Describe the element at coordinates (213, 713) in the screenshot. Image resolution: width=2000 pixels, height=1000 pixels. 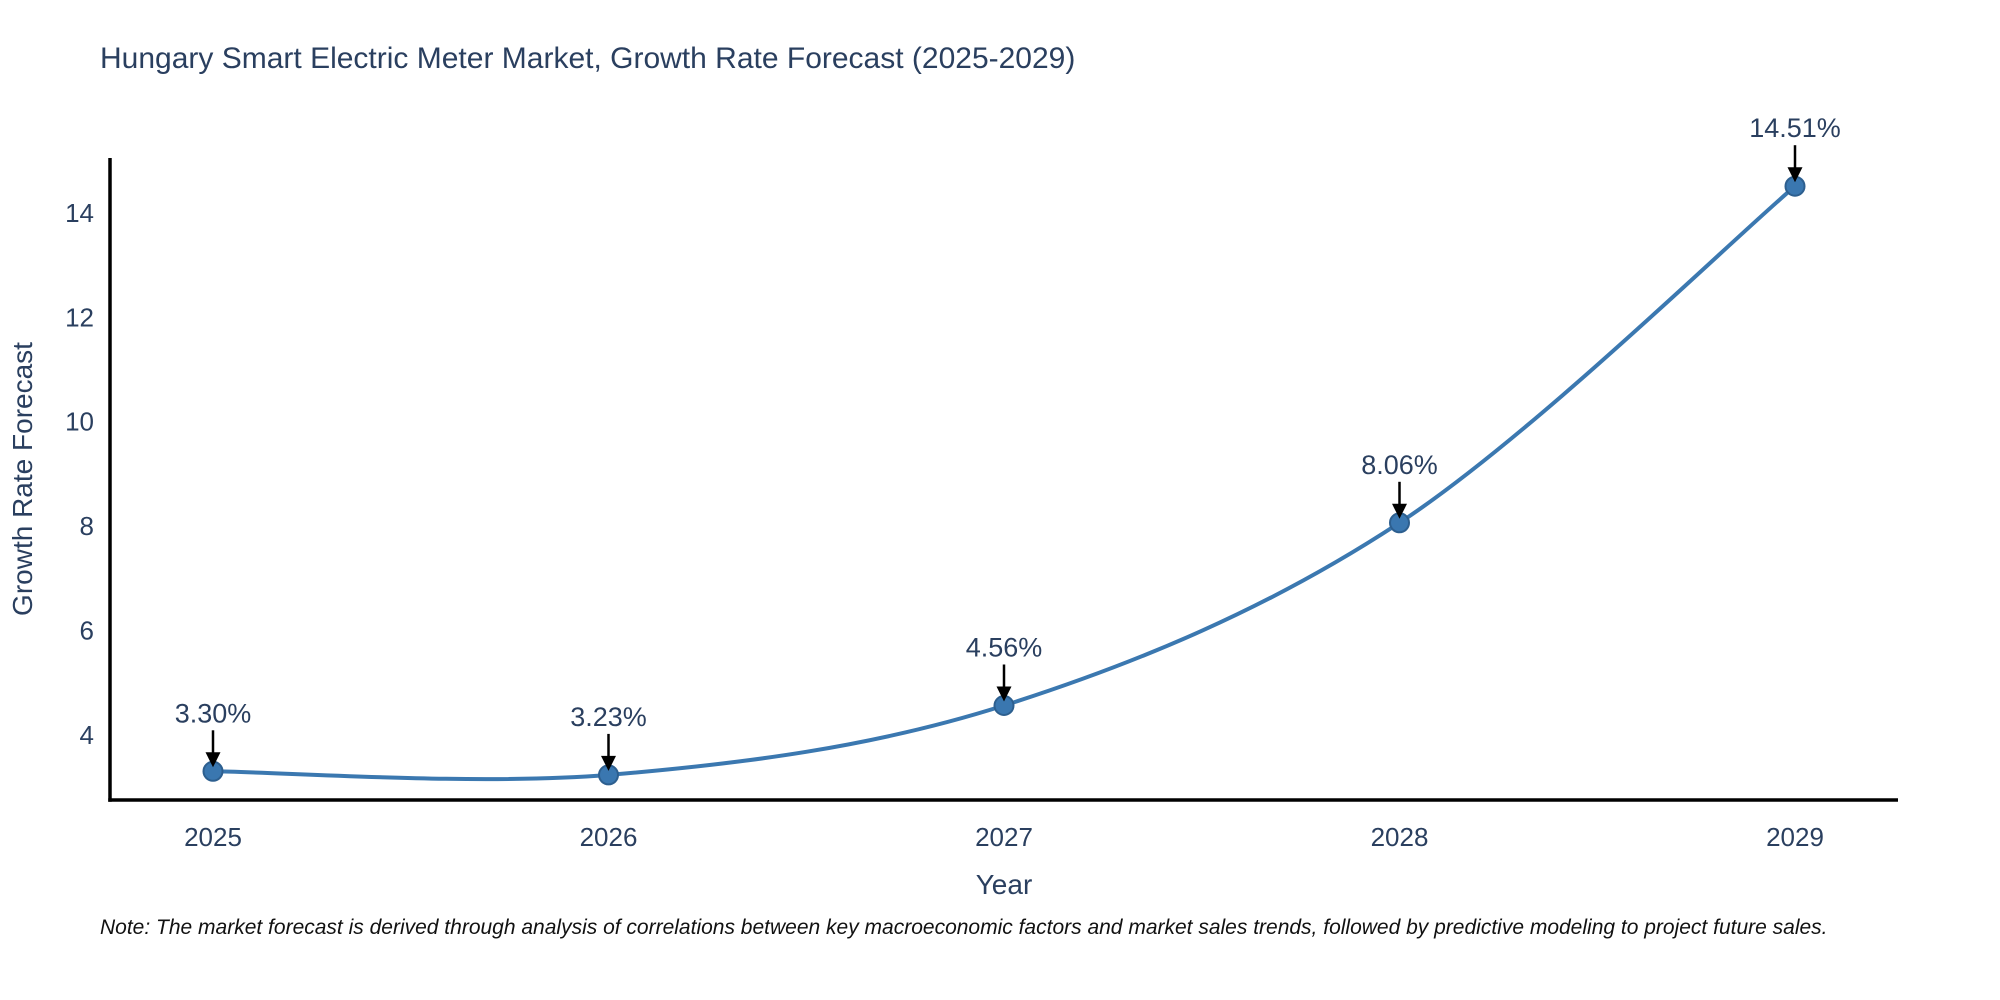
I see `point-label: 3.30%` at that location.